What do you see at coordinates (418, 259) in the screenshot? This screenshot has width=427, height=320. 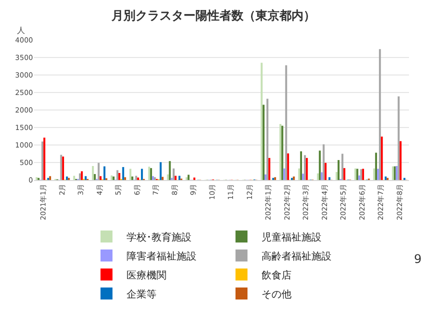 I see `text: 9` at bounding box center [418, 259].